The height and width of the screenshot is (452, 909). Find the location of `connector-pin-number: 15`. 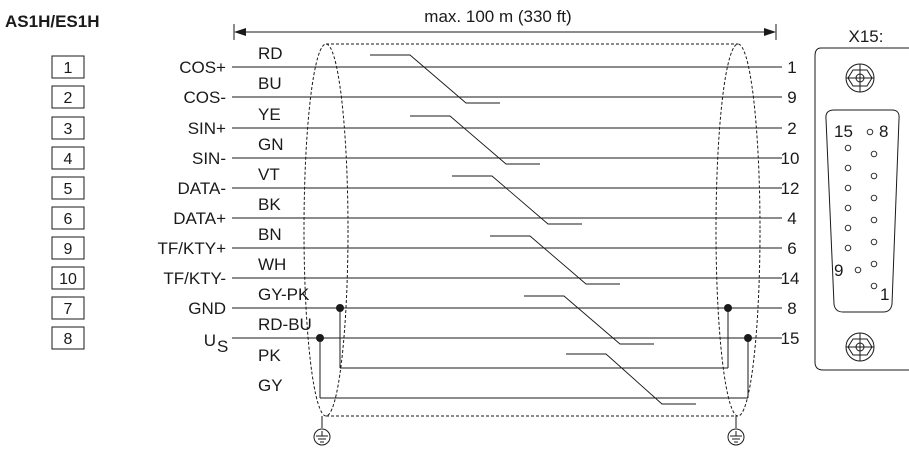

connector-pin-number: 15 is located at coordinates (790, 338).